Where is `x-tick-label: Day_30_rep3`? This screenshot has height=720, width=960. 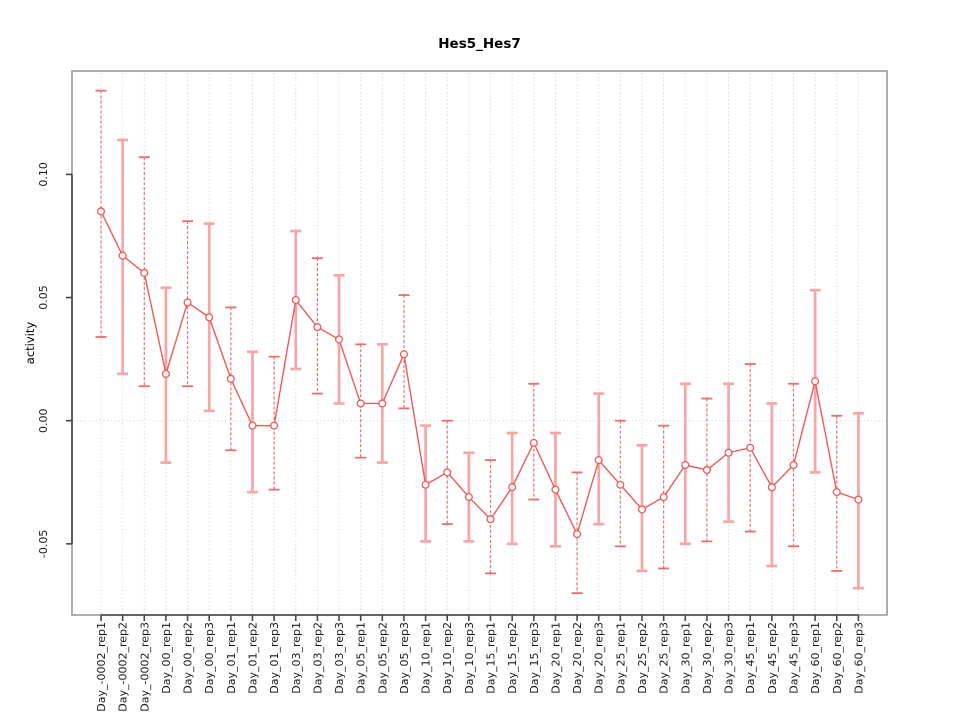 x-tick-label: Day_30_rep3 is located at coordinates (729, 658).